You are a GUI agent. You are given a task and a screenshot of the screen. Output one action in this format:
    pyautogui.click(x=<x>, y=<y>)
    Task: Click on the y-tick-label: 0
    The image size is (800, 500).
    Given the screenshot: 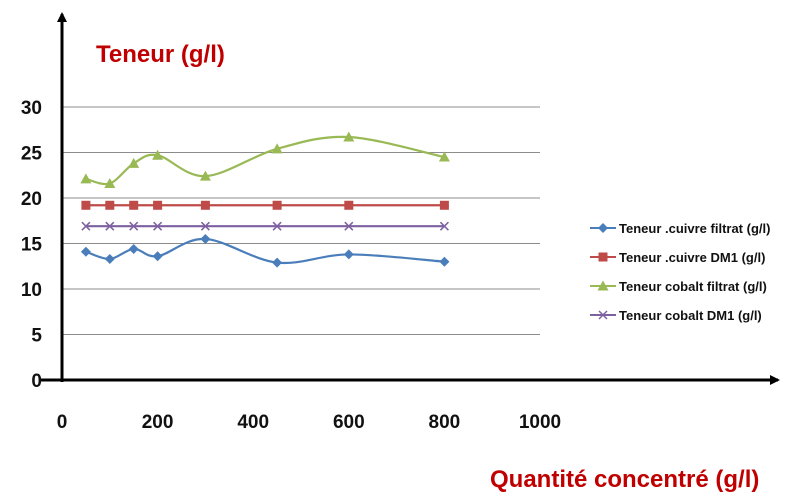 What is the action you would take?
    pyautogui.click(x=36, y=381)
    